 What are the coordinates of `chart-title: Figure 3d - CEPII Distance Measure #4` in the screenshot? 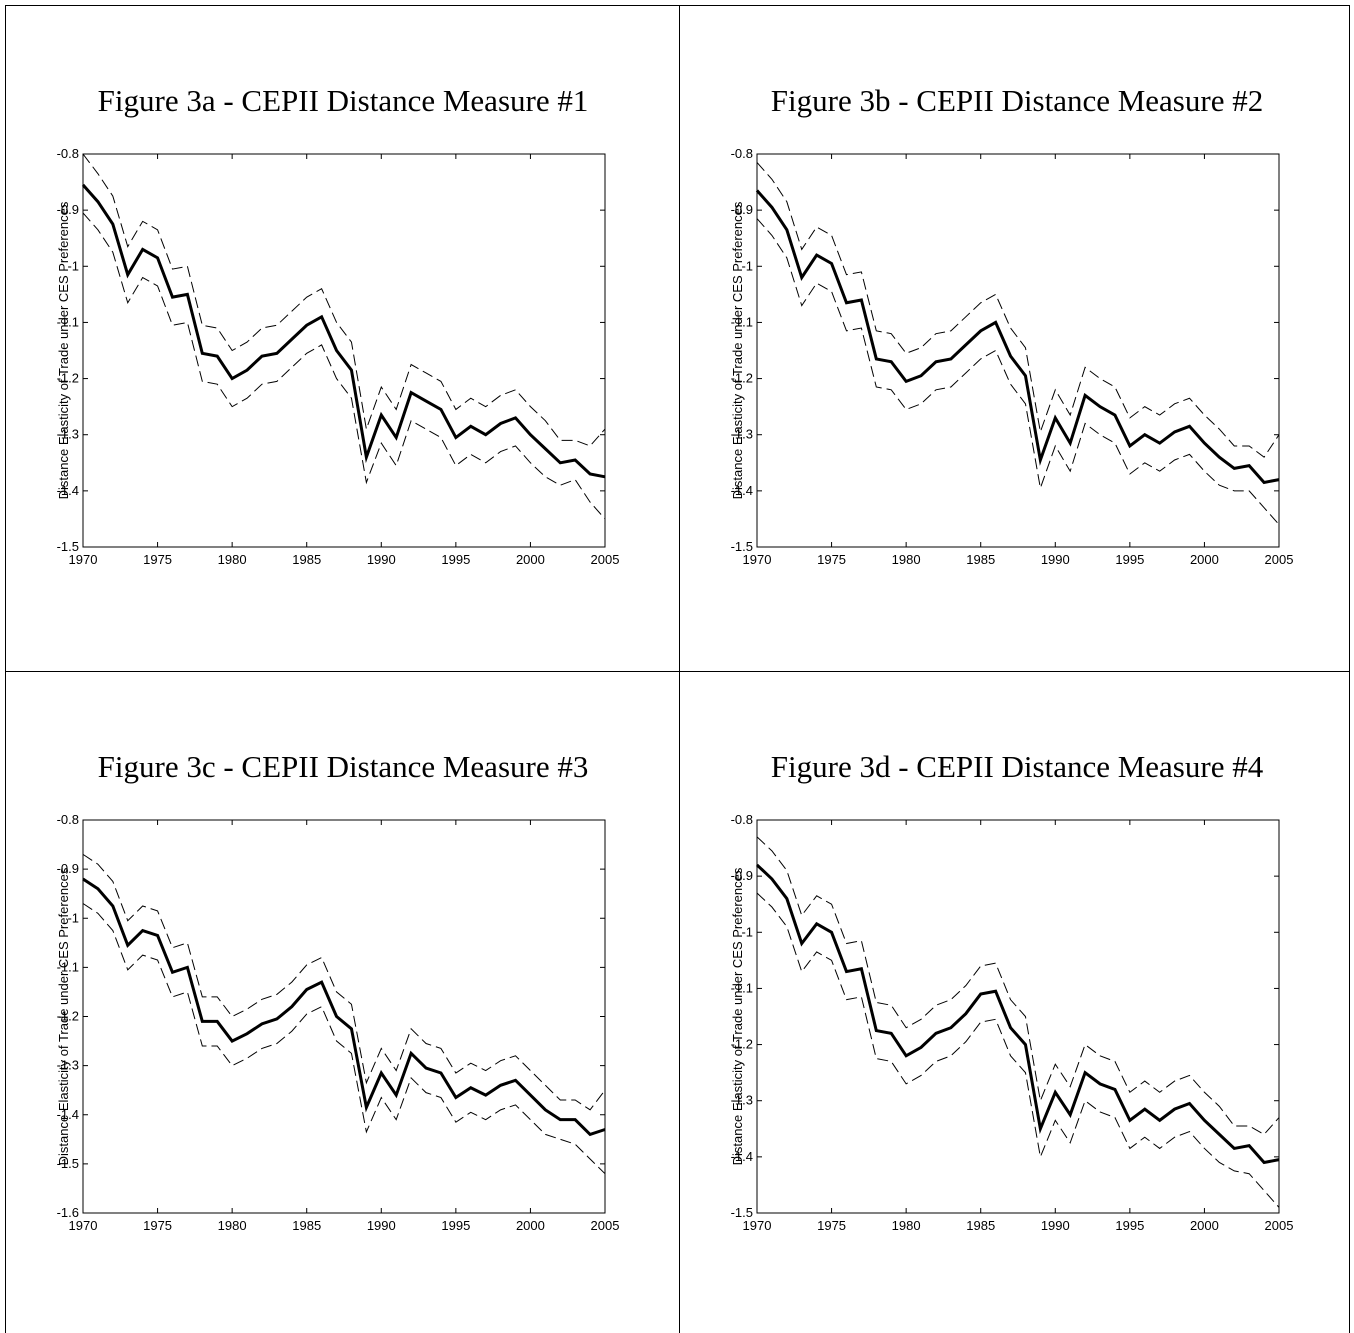 It's located at (1017, 766).